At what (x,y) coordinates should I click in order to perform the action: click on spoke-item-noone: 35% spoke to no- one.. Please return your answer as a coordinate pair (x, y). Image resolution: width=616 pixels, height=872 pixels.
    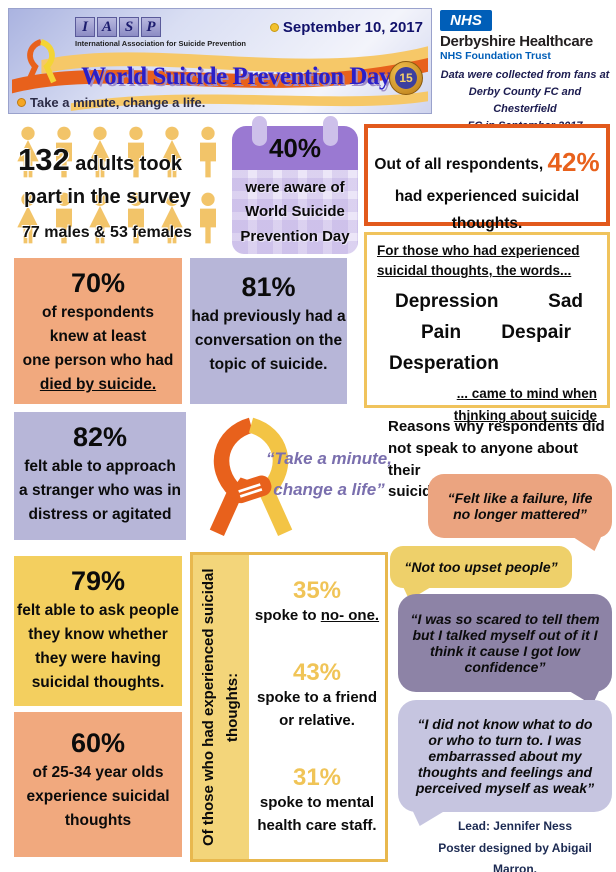
    Looking at the image, I should click on (317, 600).